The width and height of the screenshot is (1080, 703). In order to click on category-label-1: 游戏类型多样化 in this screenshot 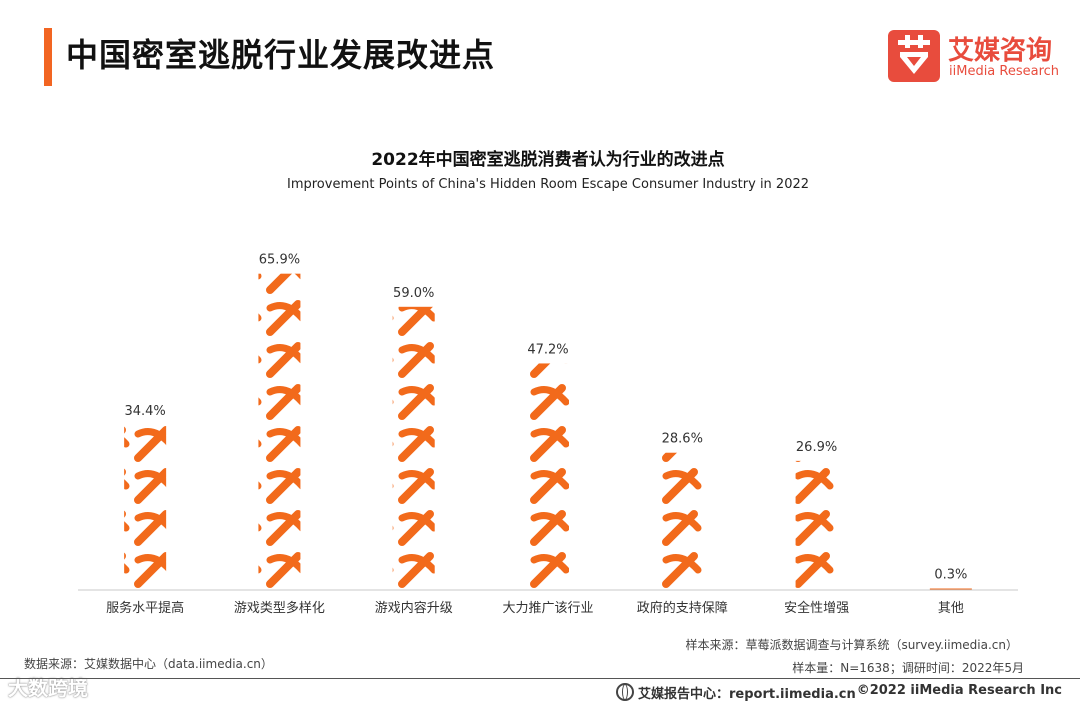, I will do `click(279, 608)`.